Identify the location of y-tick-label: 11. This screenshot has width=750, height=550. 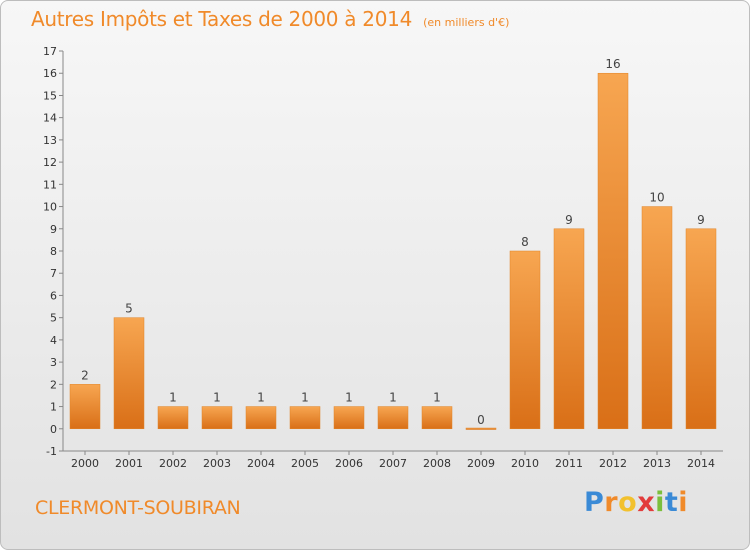
(50, 184).